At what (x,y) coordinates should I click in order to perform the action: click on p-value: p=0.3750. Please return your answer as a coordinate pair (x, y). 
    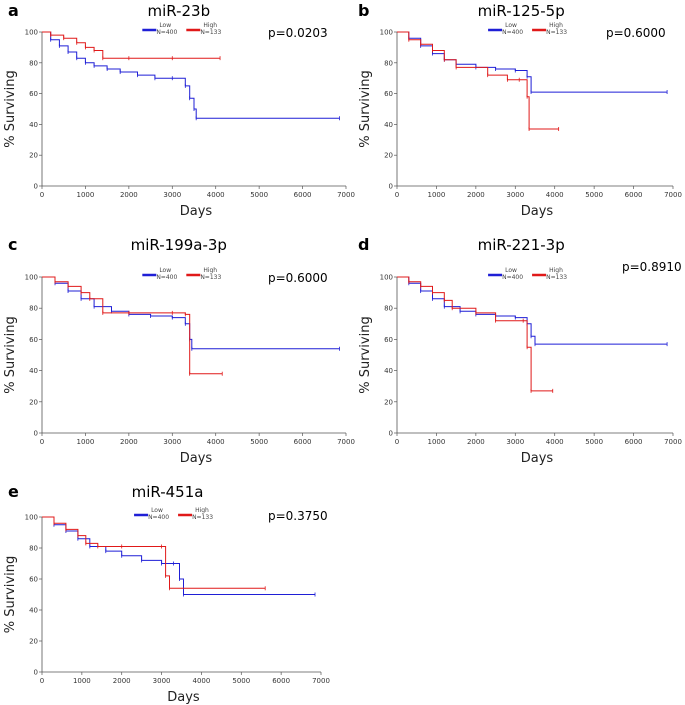
    Looking at the image, I should click on (298, 516).